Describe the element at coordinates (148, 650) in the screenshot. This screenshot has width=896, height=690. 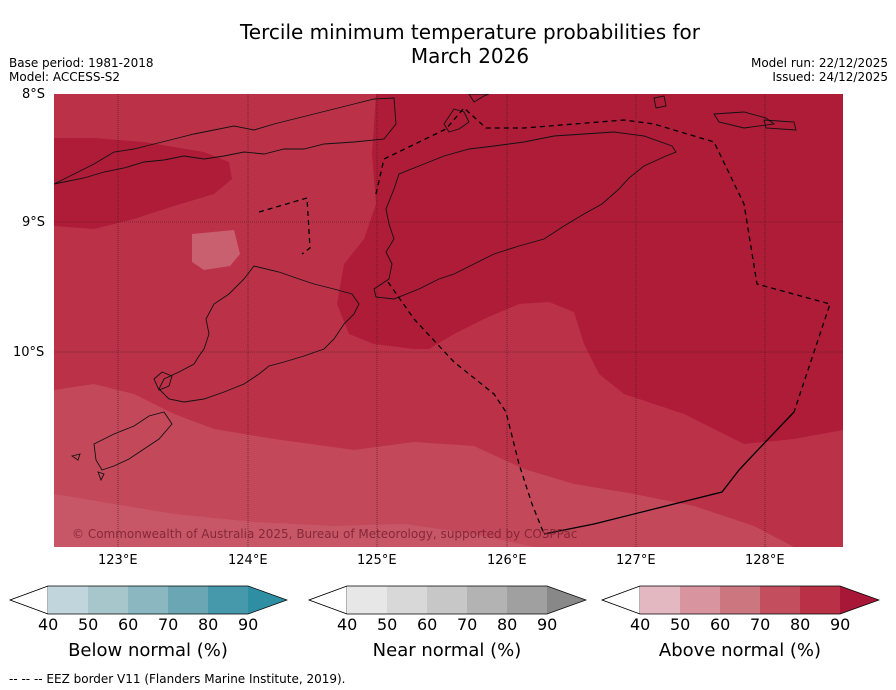
I see `cb-below-label: Below normal (%)` at that location.